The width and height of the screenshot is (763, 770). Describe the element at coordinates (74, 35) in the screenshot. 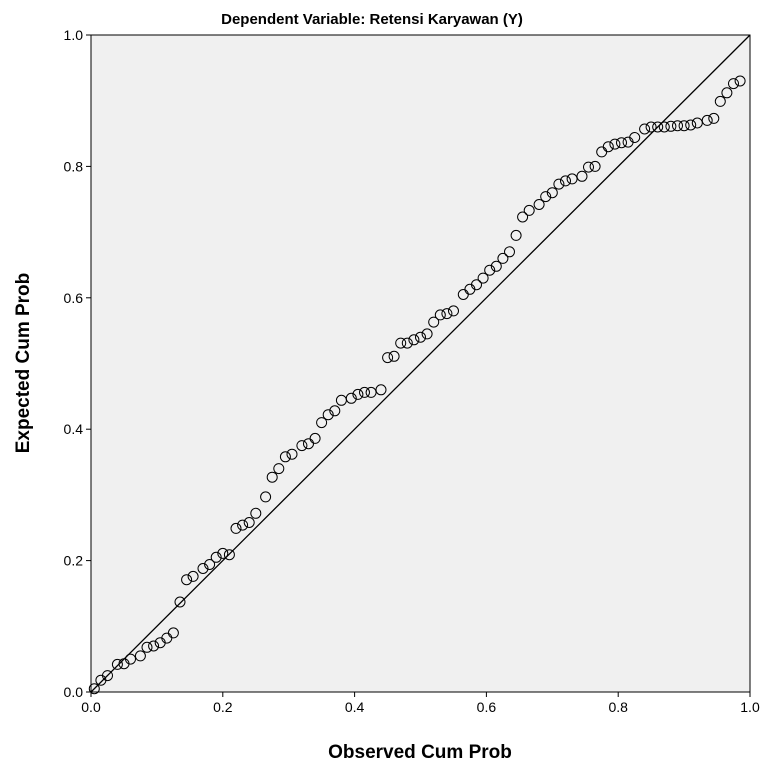

I see `y-tick-label: 1.0` at that location.